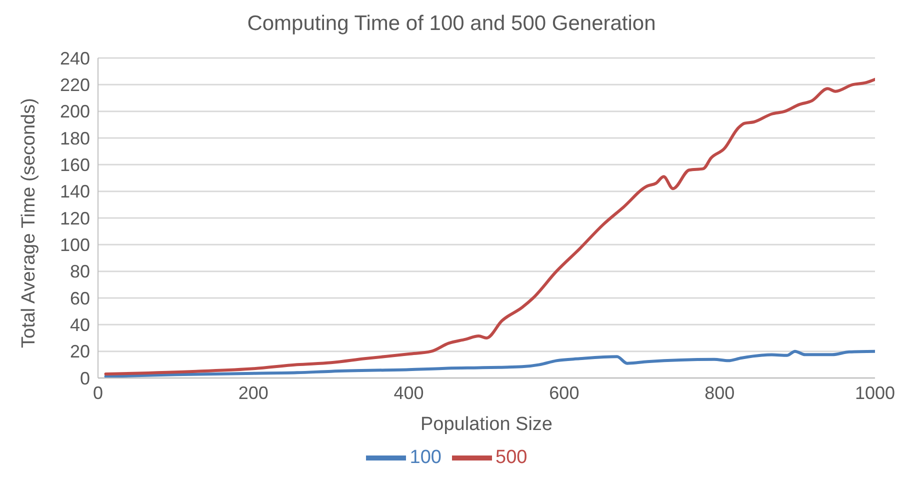 The width and height of the screenshot is (903, 497). Describe the element at coordinates (75, 245) in the screenshot. I see `y-tick-label: 100` at that location.